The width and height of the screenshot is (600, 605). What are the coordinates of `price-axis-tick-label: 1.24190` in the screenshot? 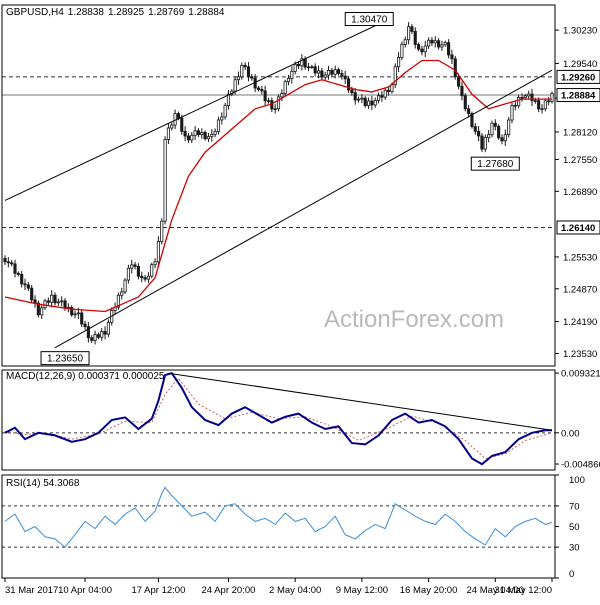 It's located at (580, 322).